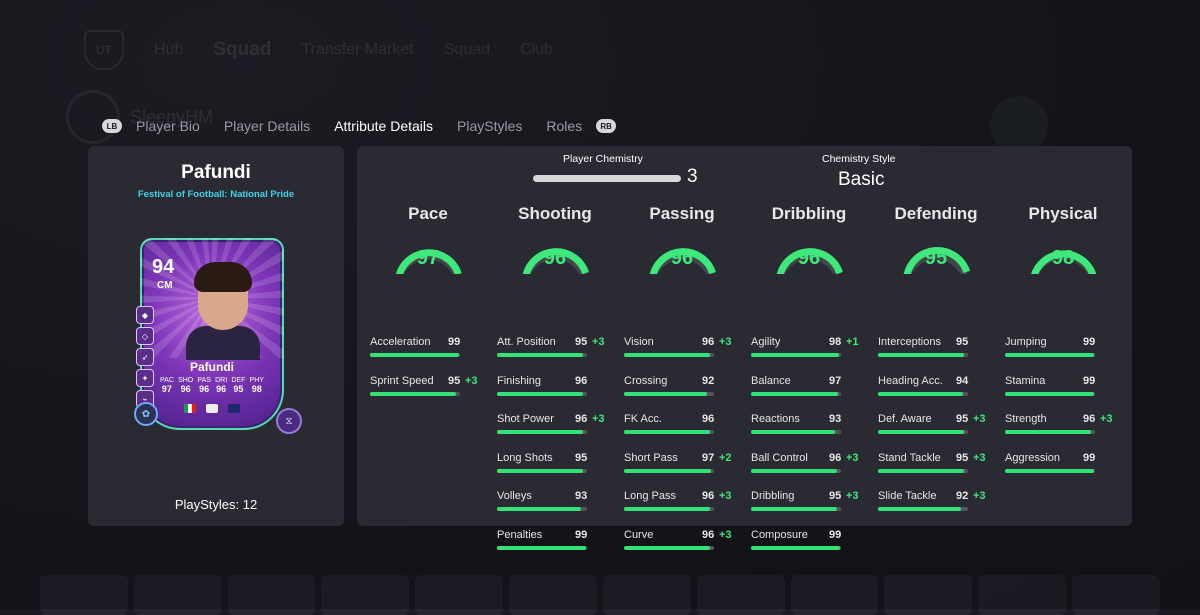 The height and width of the screenshot is (615, 1200). I want to click on attribute-row: Curve 96 +3, so click(682, 546).